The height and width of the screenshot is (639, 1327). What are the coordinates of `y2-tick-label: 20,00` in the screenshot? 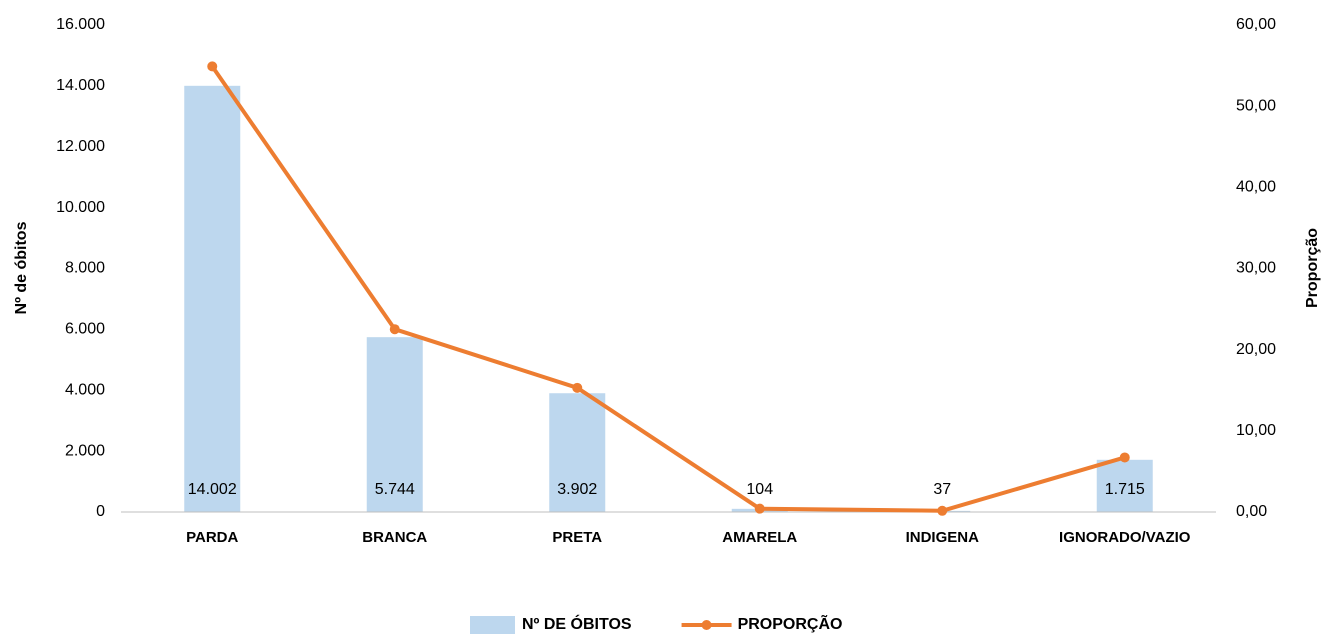 It's located at (1256, 349).